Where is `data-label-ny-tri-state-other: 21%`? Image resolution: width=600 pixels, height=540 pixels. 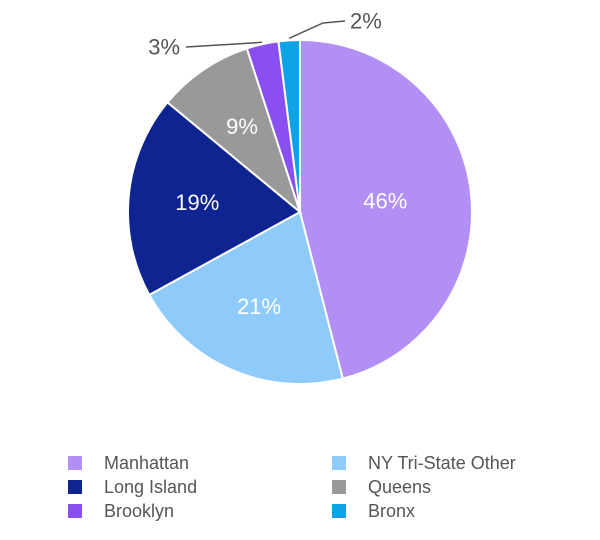 data-label-ny-tri-state-other: 21% is located at coordinates (259, 306).